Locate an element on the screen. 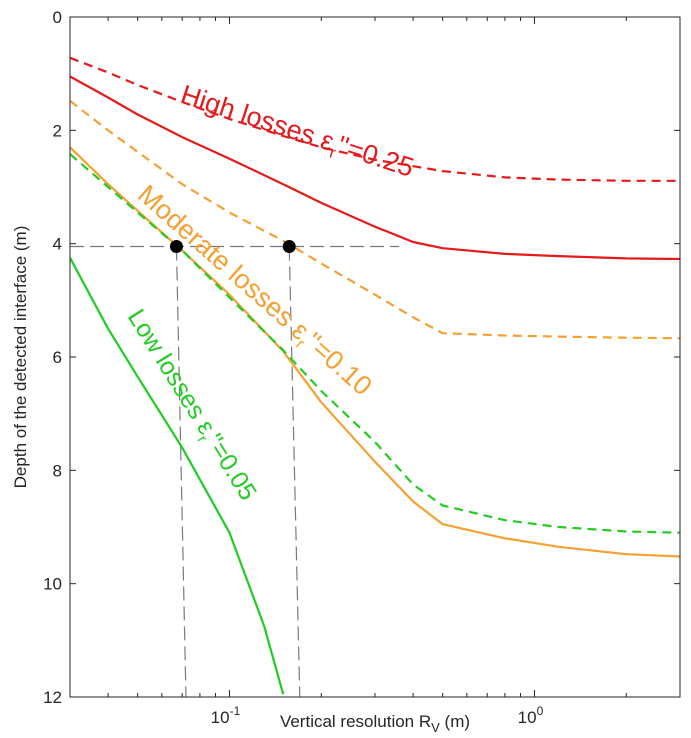 This screenshot has height=738, width=691. y-tick-label: 2 is located at coordinates (57, 130).